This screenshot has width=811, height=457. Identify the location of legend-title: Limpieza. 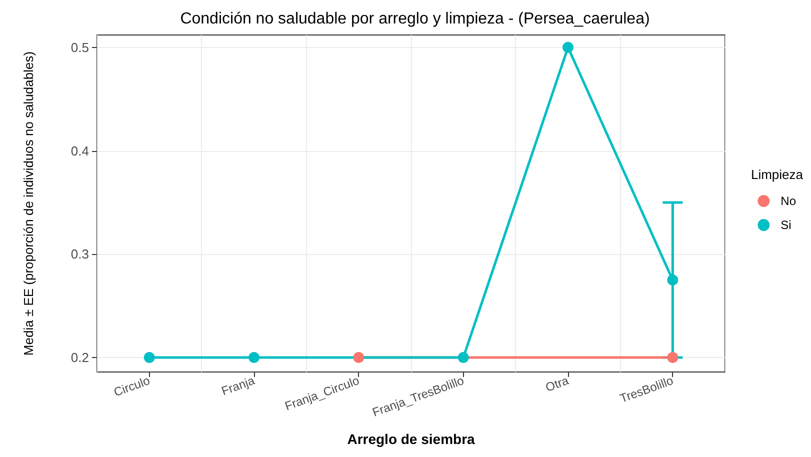
(777, 174).